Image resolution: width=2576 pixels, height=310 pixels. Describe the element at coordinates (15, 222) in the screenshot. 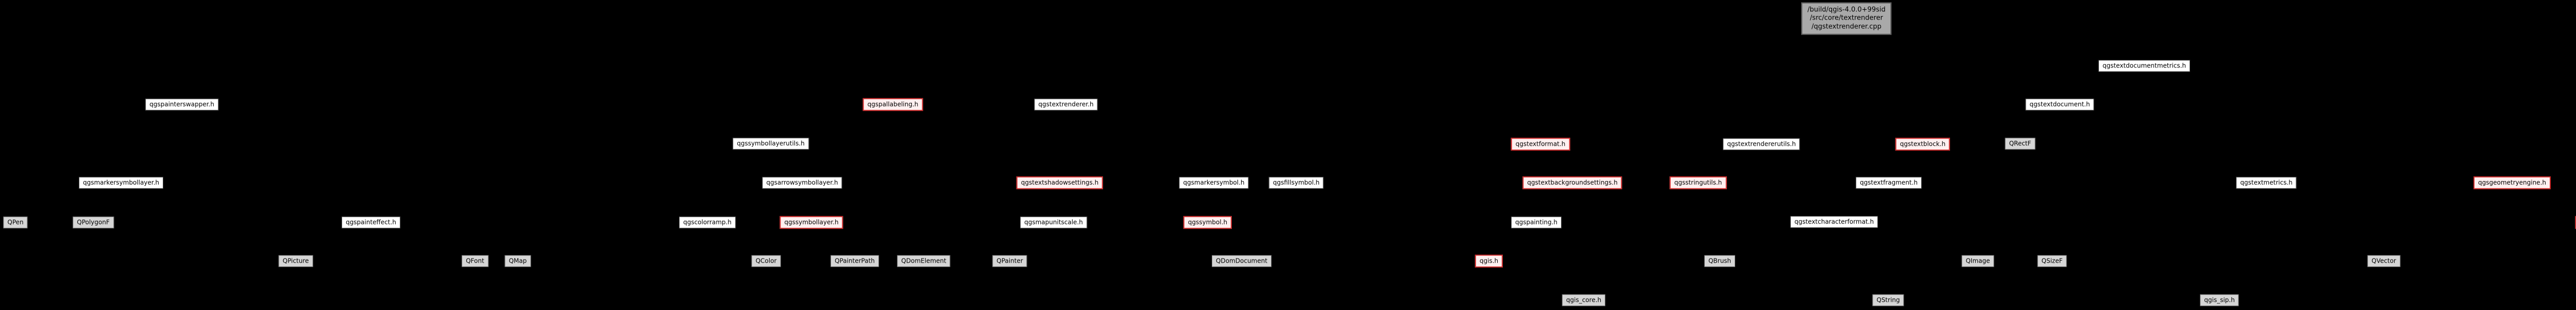

I see `node-qpen: QPen` at that location.